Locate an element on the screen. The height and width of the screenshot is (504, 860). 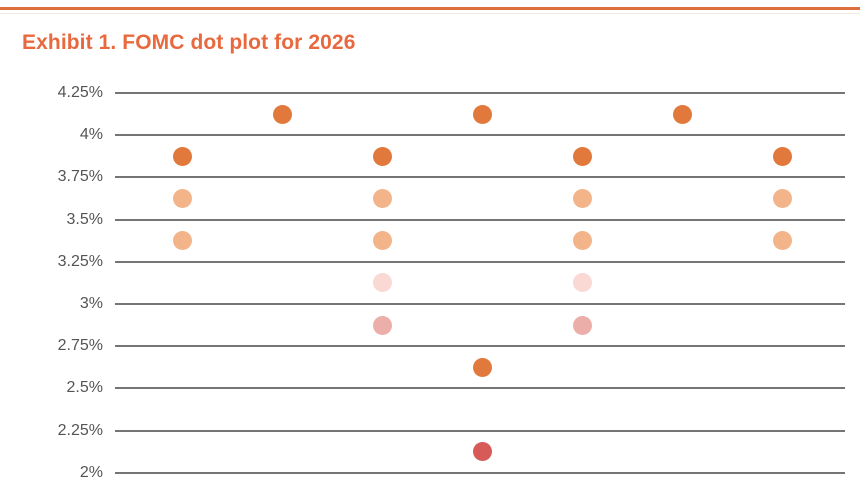
y-axis-tick-label: 2.75% is located at coordinates (80, 346).